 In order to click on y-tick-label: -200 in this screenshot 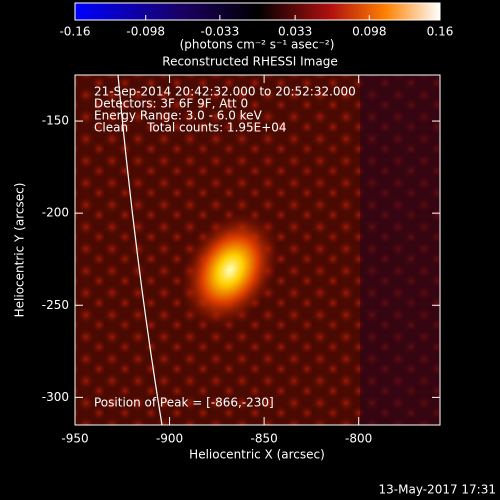, I will do `click(55, 213)`.